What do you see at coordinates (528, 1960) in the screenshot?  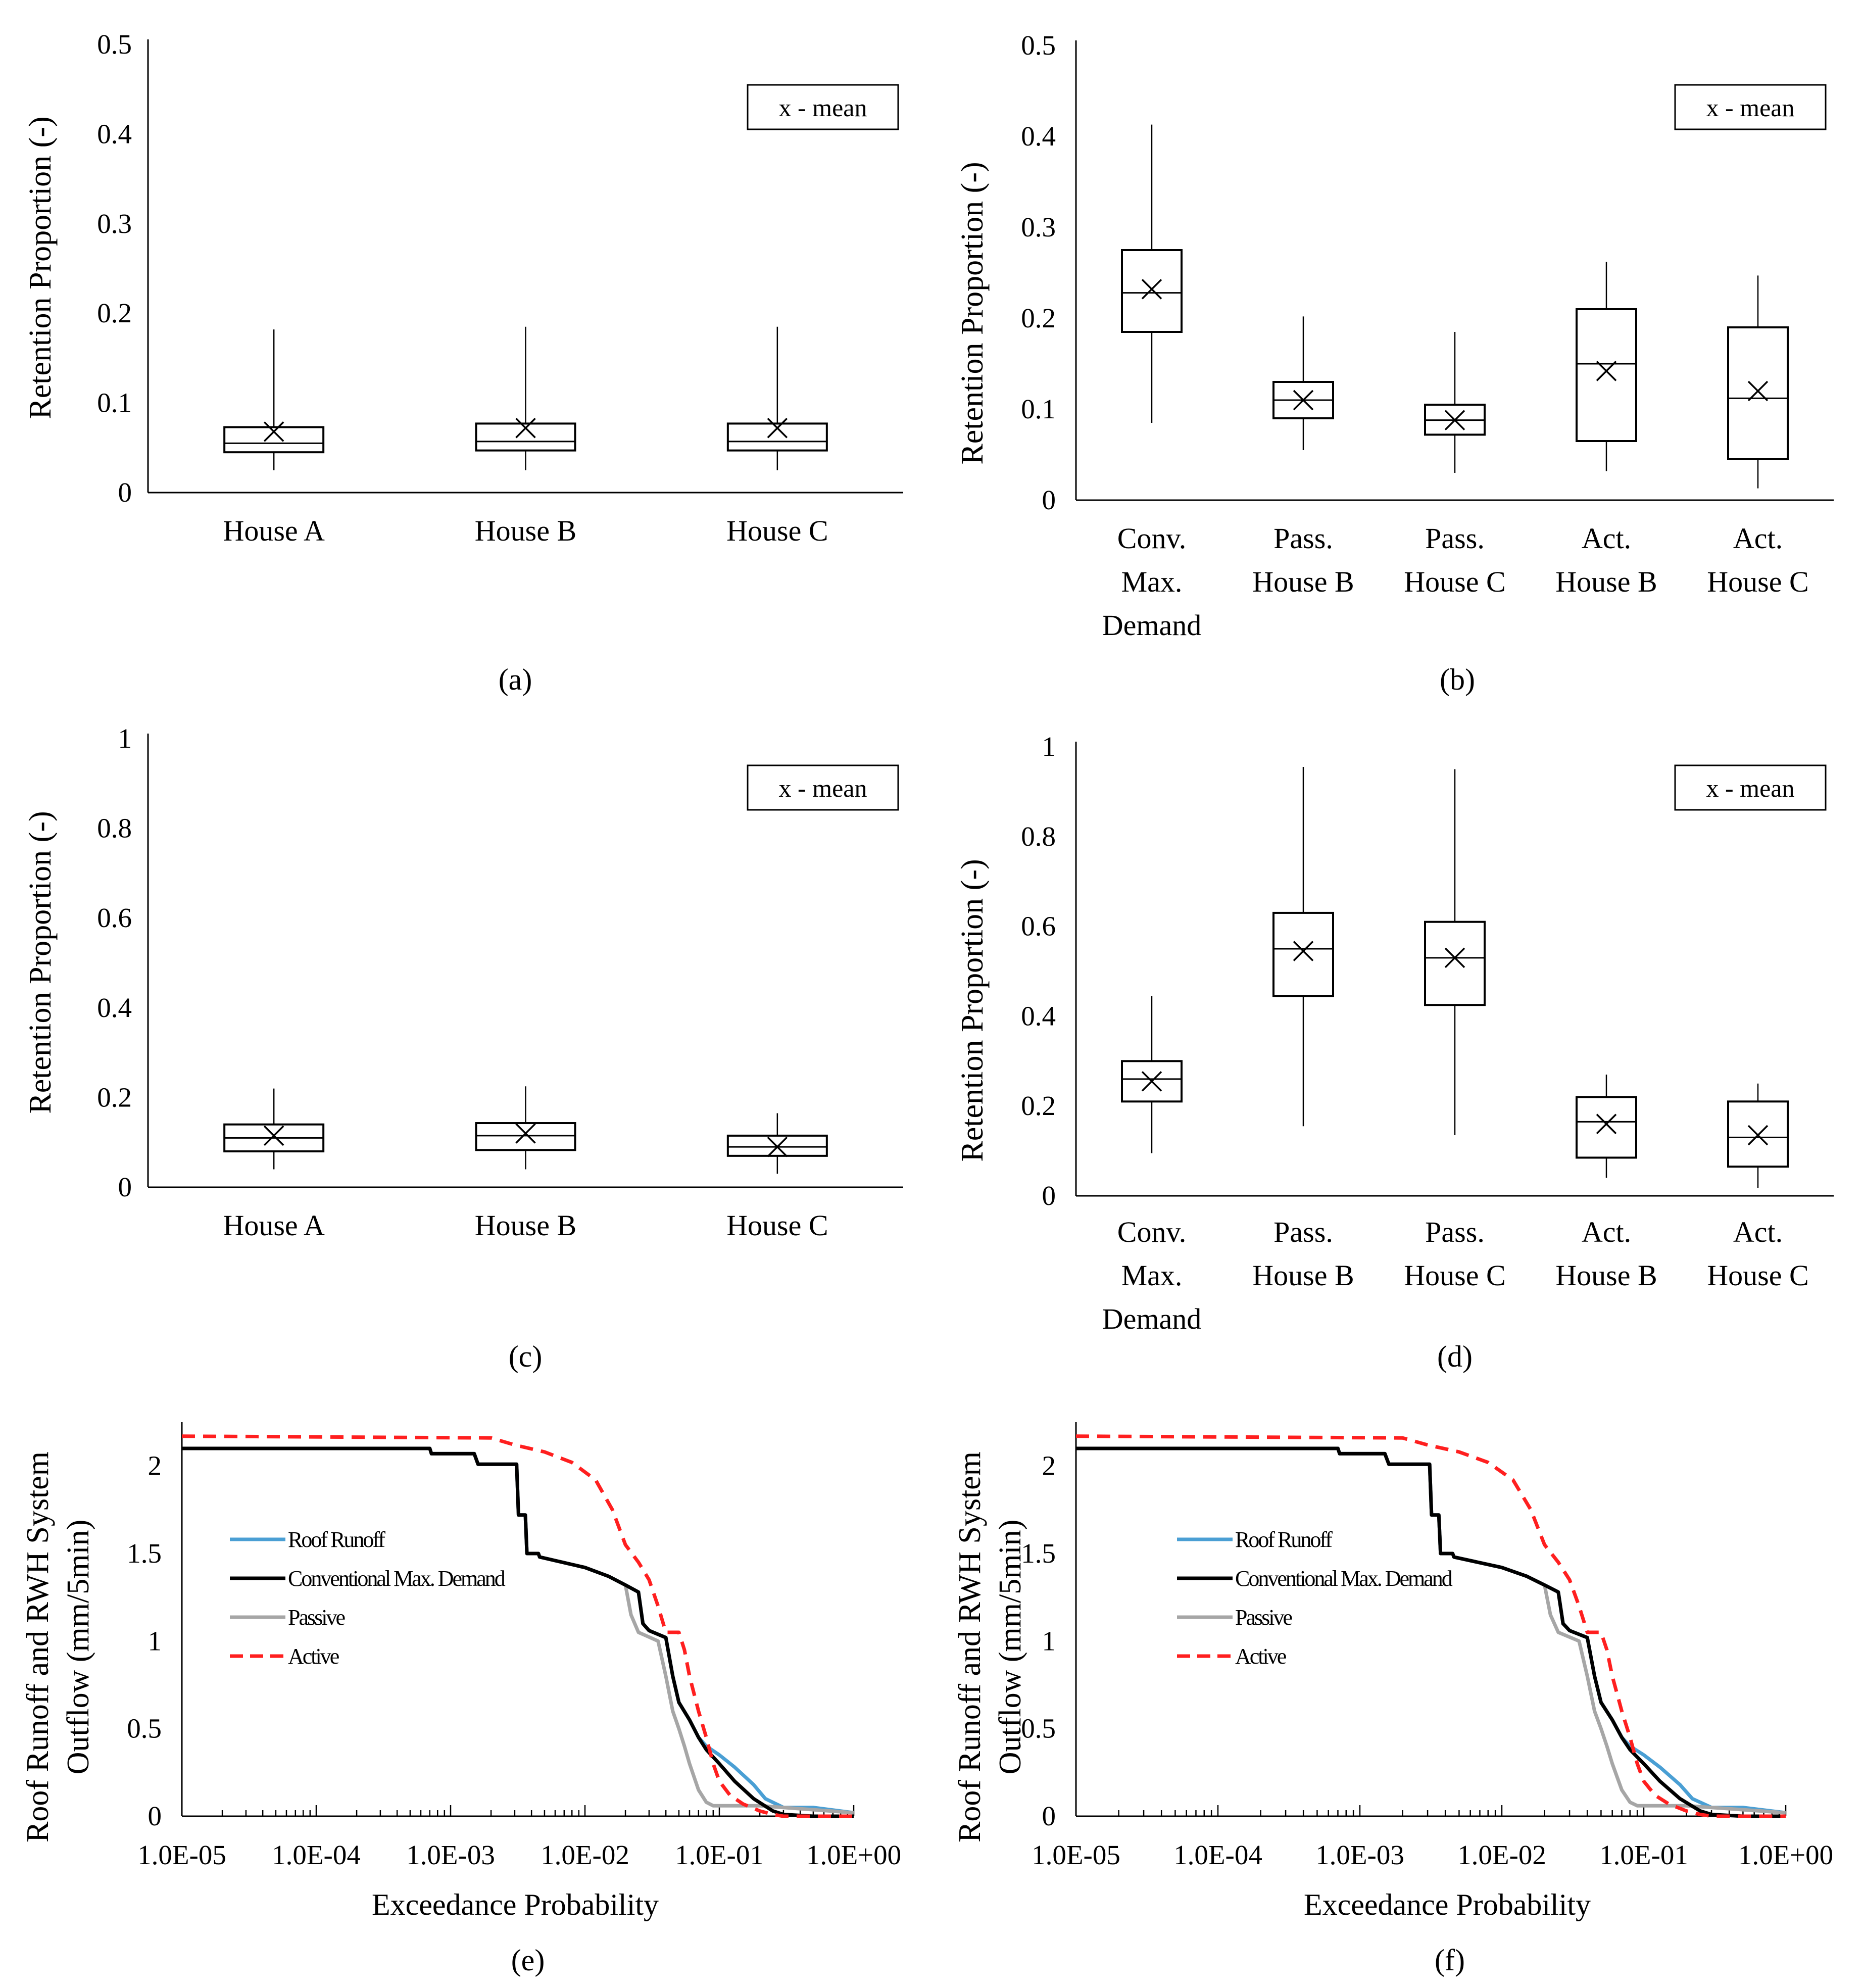 I see `panel-e-panel-label: (e)` at bounding box center [528, 1960].